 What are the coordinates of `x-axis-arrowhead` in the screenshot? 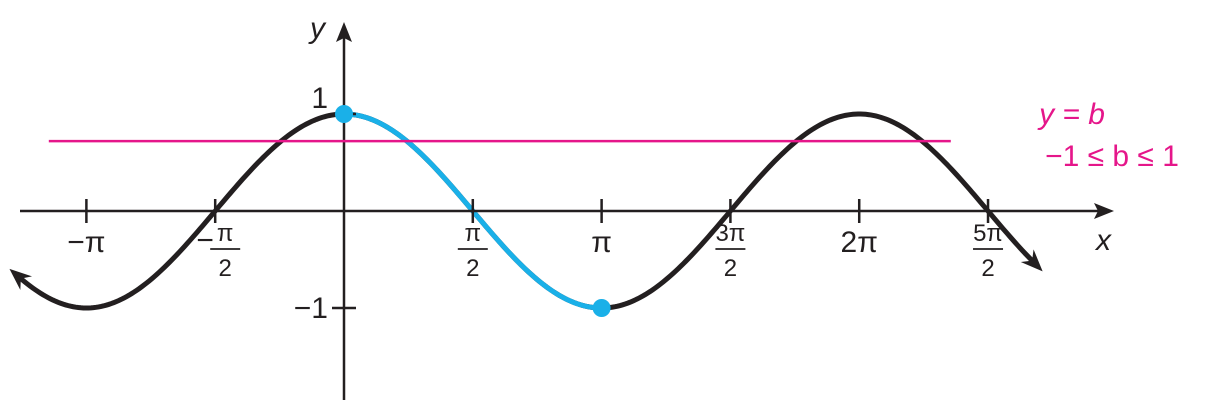 It's located at (1104, 211).